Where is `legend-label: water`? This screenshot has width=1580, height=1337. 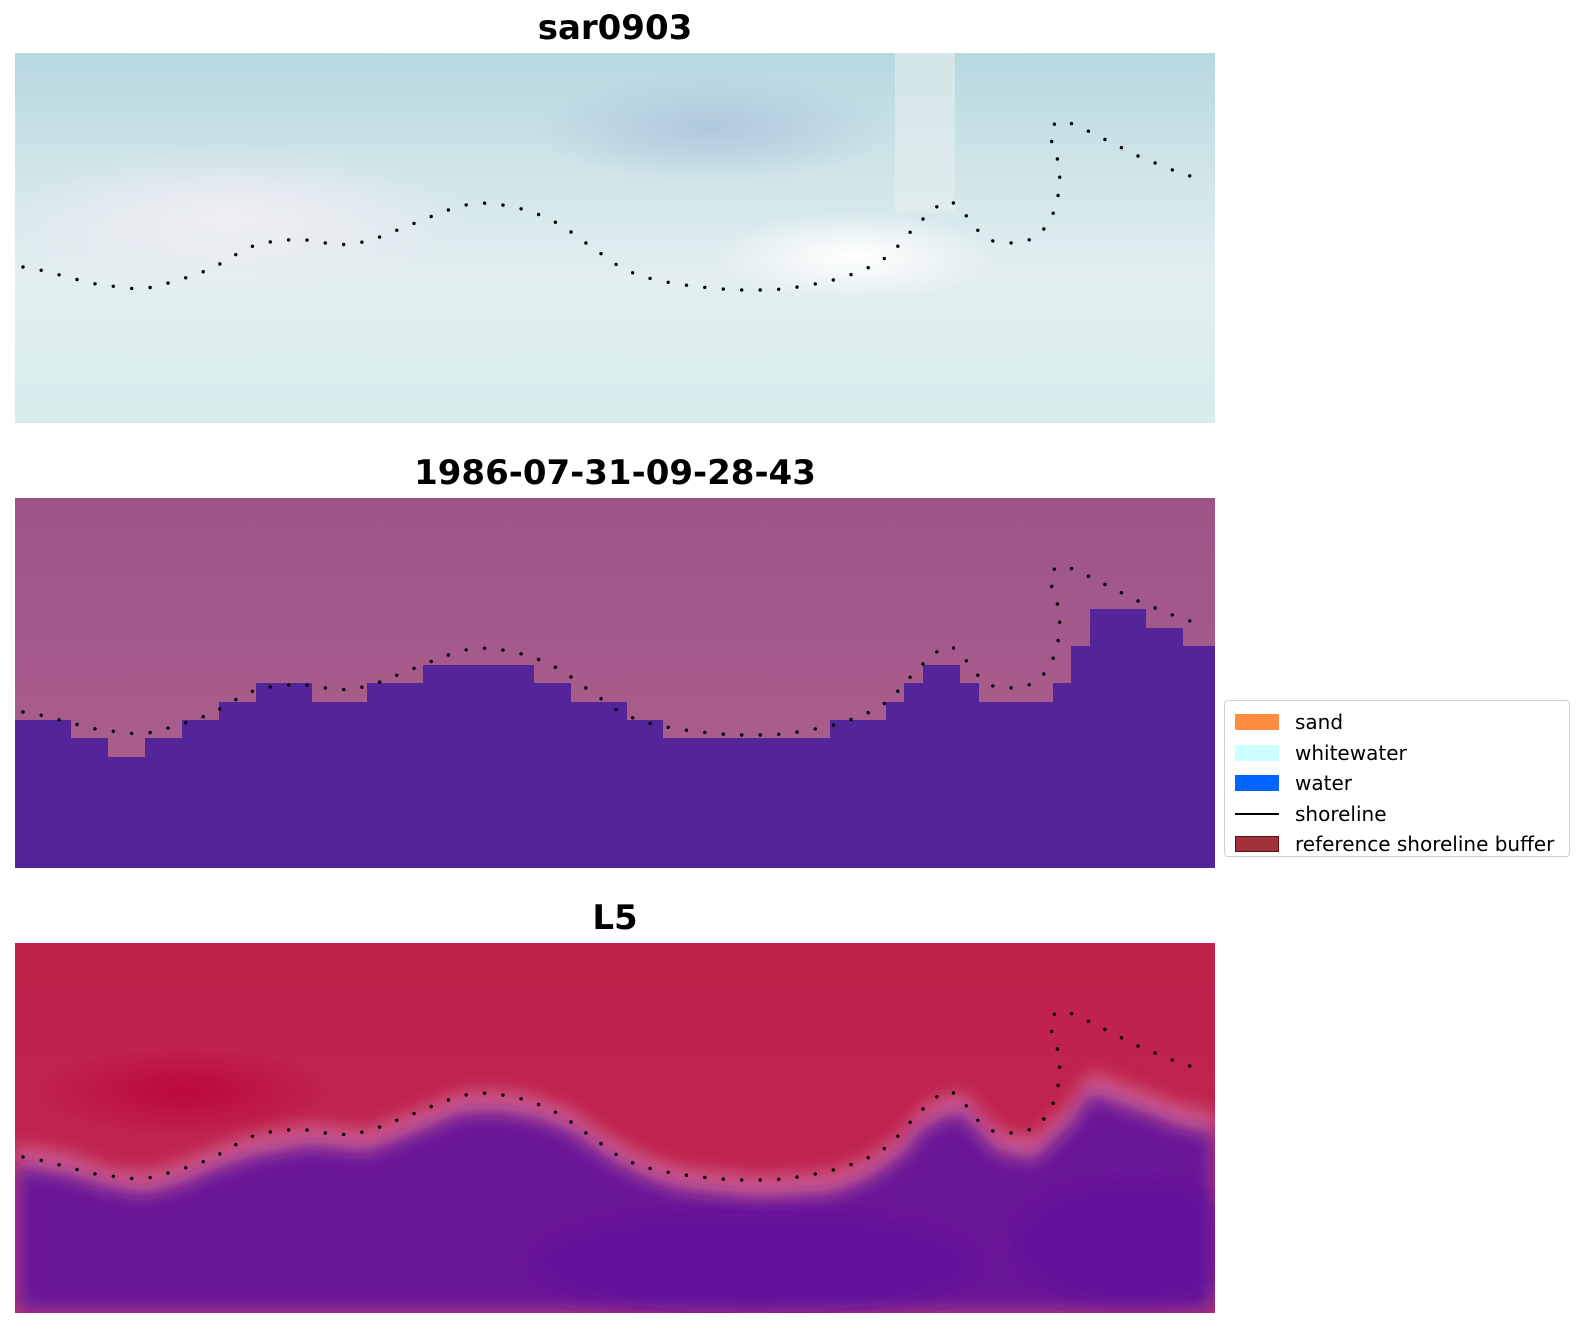
legend-label: water is located at coordinates (1323, 783).